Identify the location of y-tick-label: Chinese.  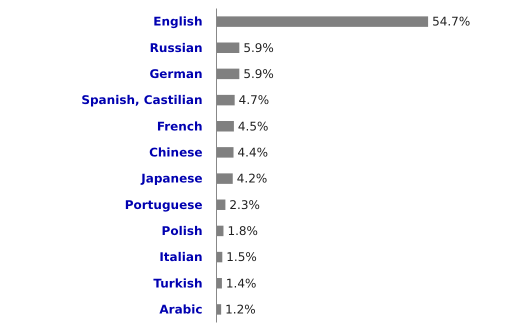
(176, 152).